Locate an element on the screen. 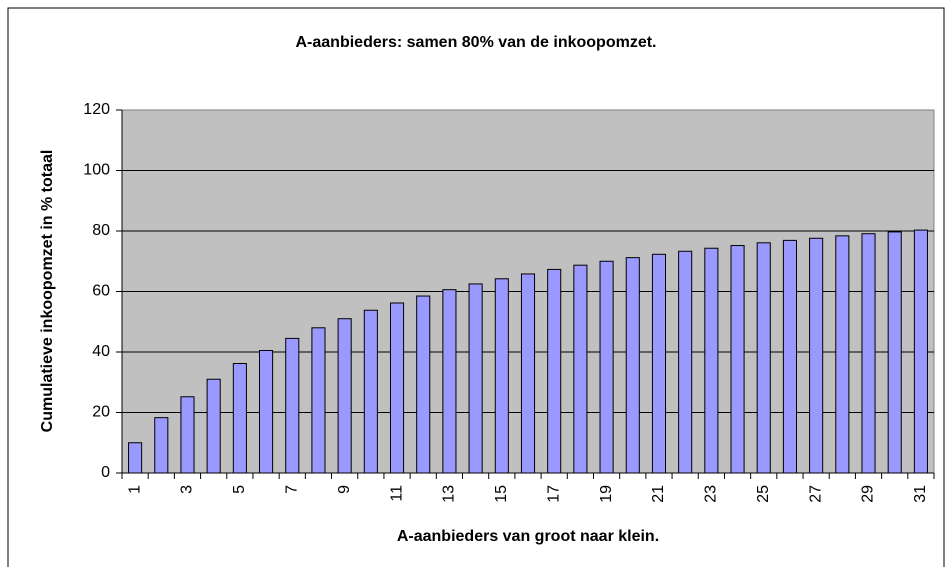  x-tick-label: 7 is located at coordinates (291, 489).